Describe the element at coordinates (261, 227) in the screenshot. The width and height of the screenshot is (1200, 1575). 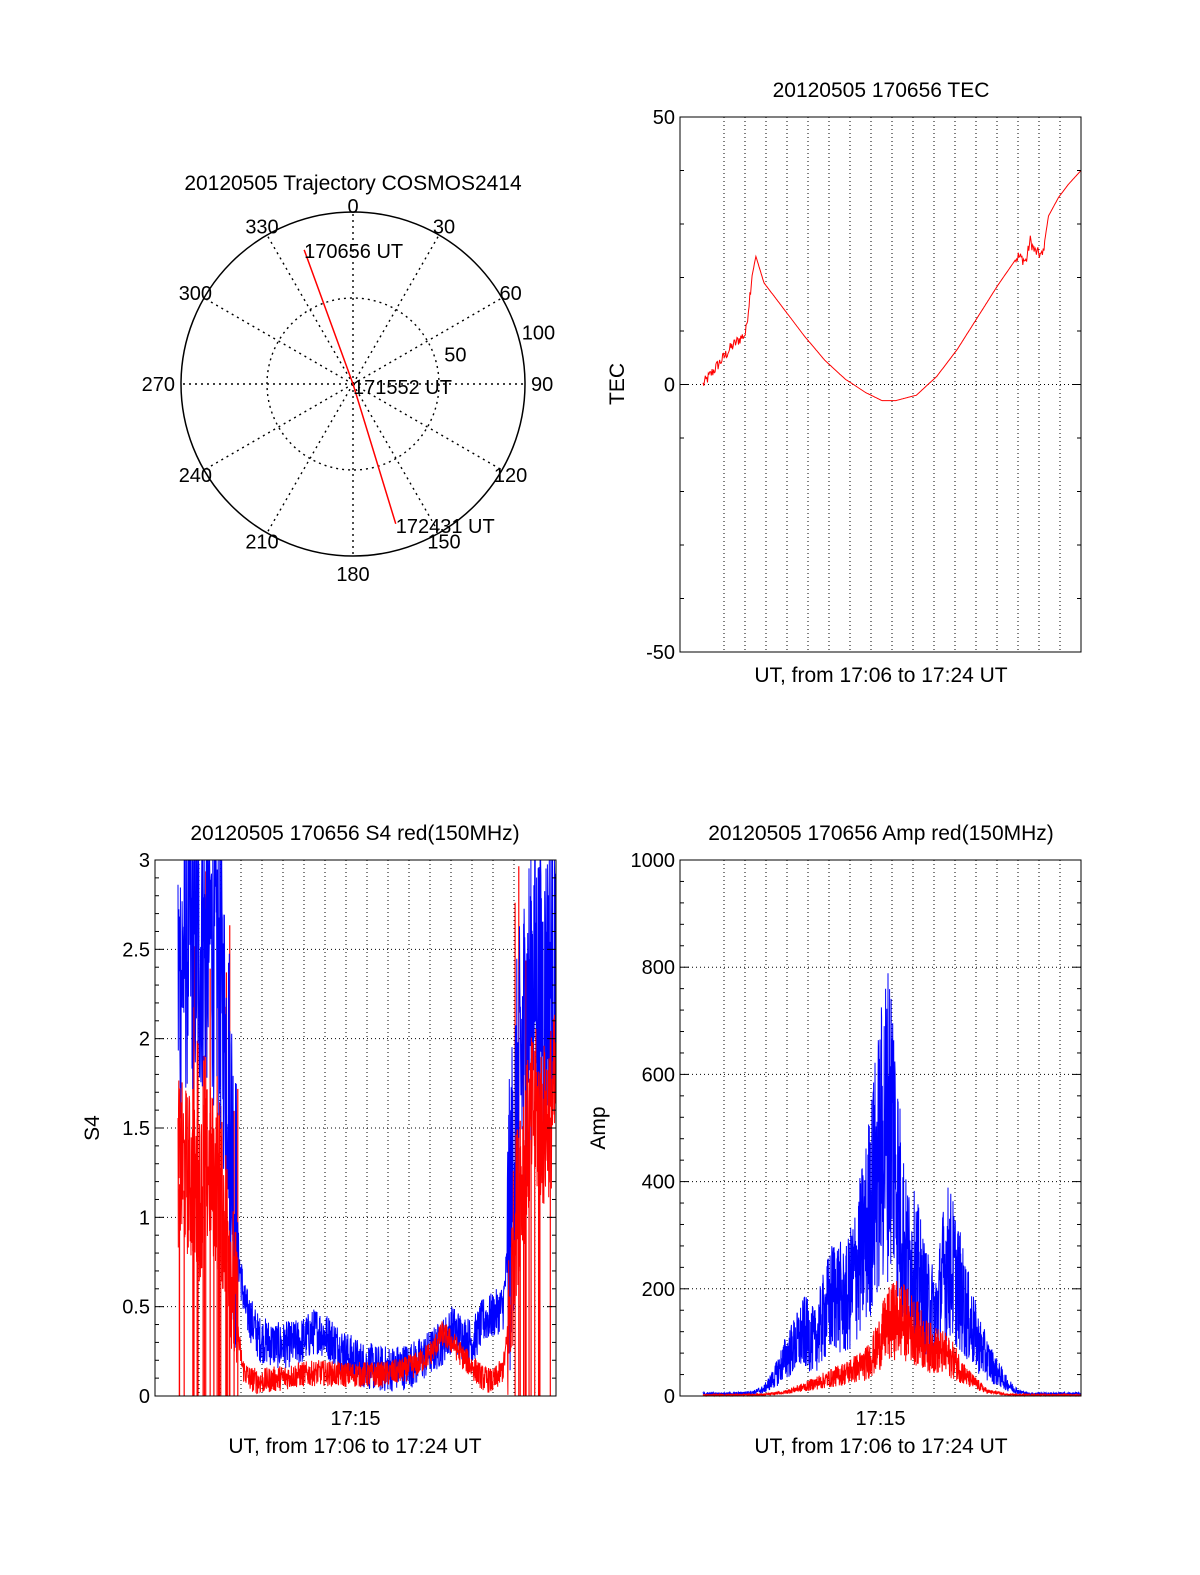
I see `polar-angle-label: 330` at that location.